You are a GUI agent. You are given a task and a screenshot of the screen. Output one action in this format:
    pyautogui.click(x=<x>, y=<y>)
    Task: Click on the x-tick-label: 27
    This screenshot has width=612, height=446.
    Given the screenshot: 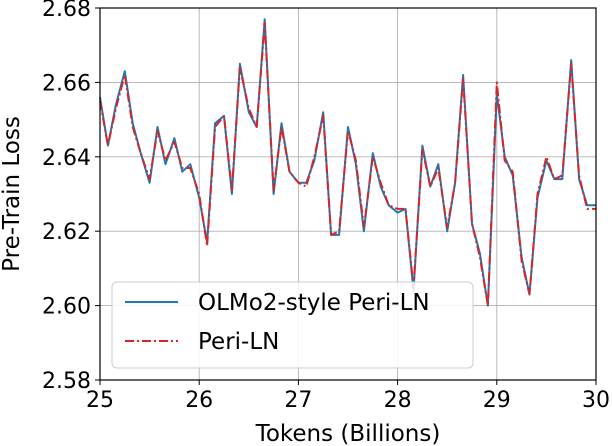 What is the action you would take?
    pyautogui.click(x=298, y=400)
    